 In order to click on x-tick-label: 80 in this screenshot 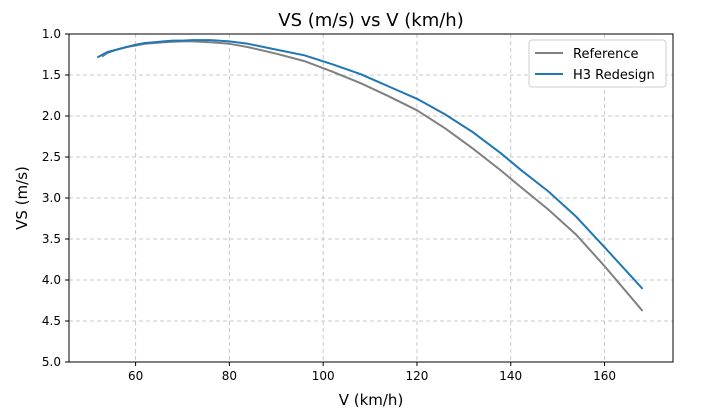, I will do `click(229, 376)`.